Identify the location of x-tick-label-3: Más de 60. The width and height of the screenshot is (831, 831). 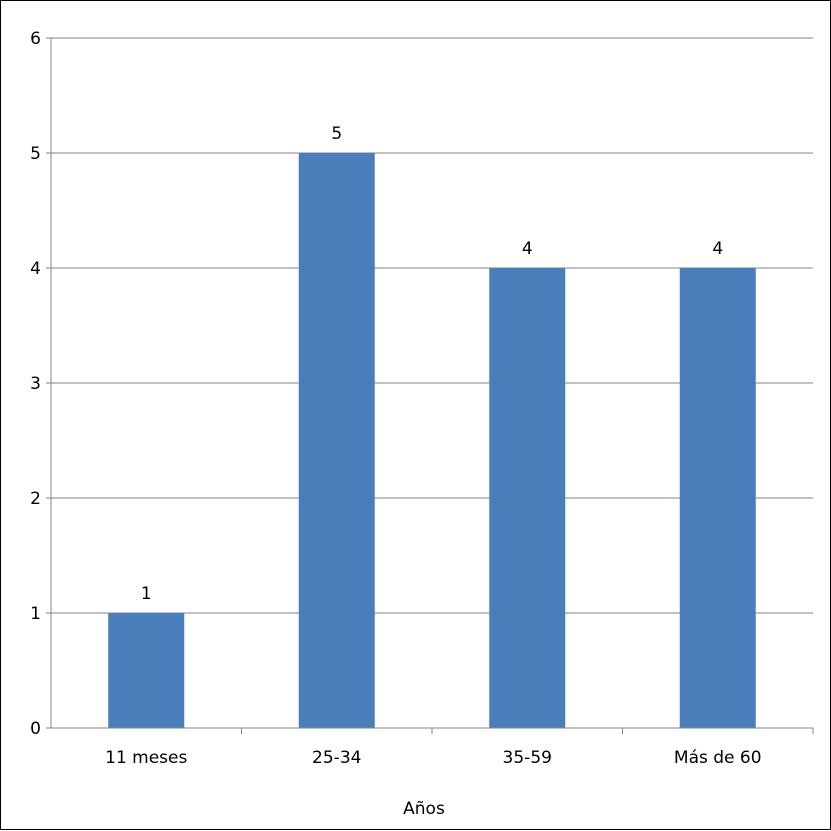
(718, 758).